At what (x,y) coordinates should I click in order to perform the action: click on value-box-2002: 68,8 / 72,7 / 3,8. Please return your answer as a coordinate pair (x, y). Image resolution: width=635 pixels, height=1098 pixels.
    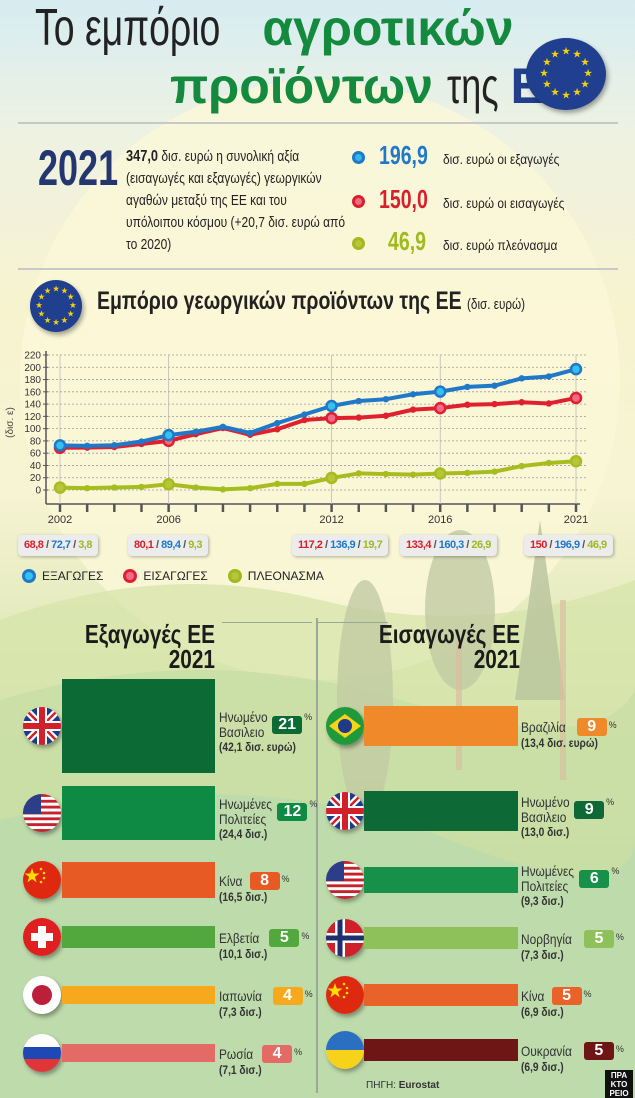
    Looking at the image, I should click on (58, 545).